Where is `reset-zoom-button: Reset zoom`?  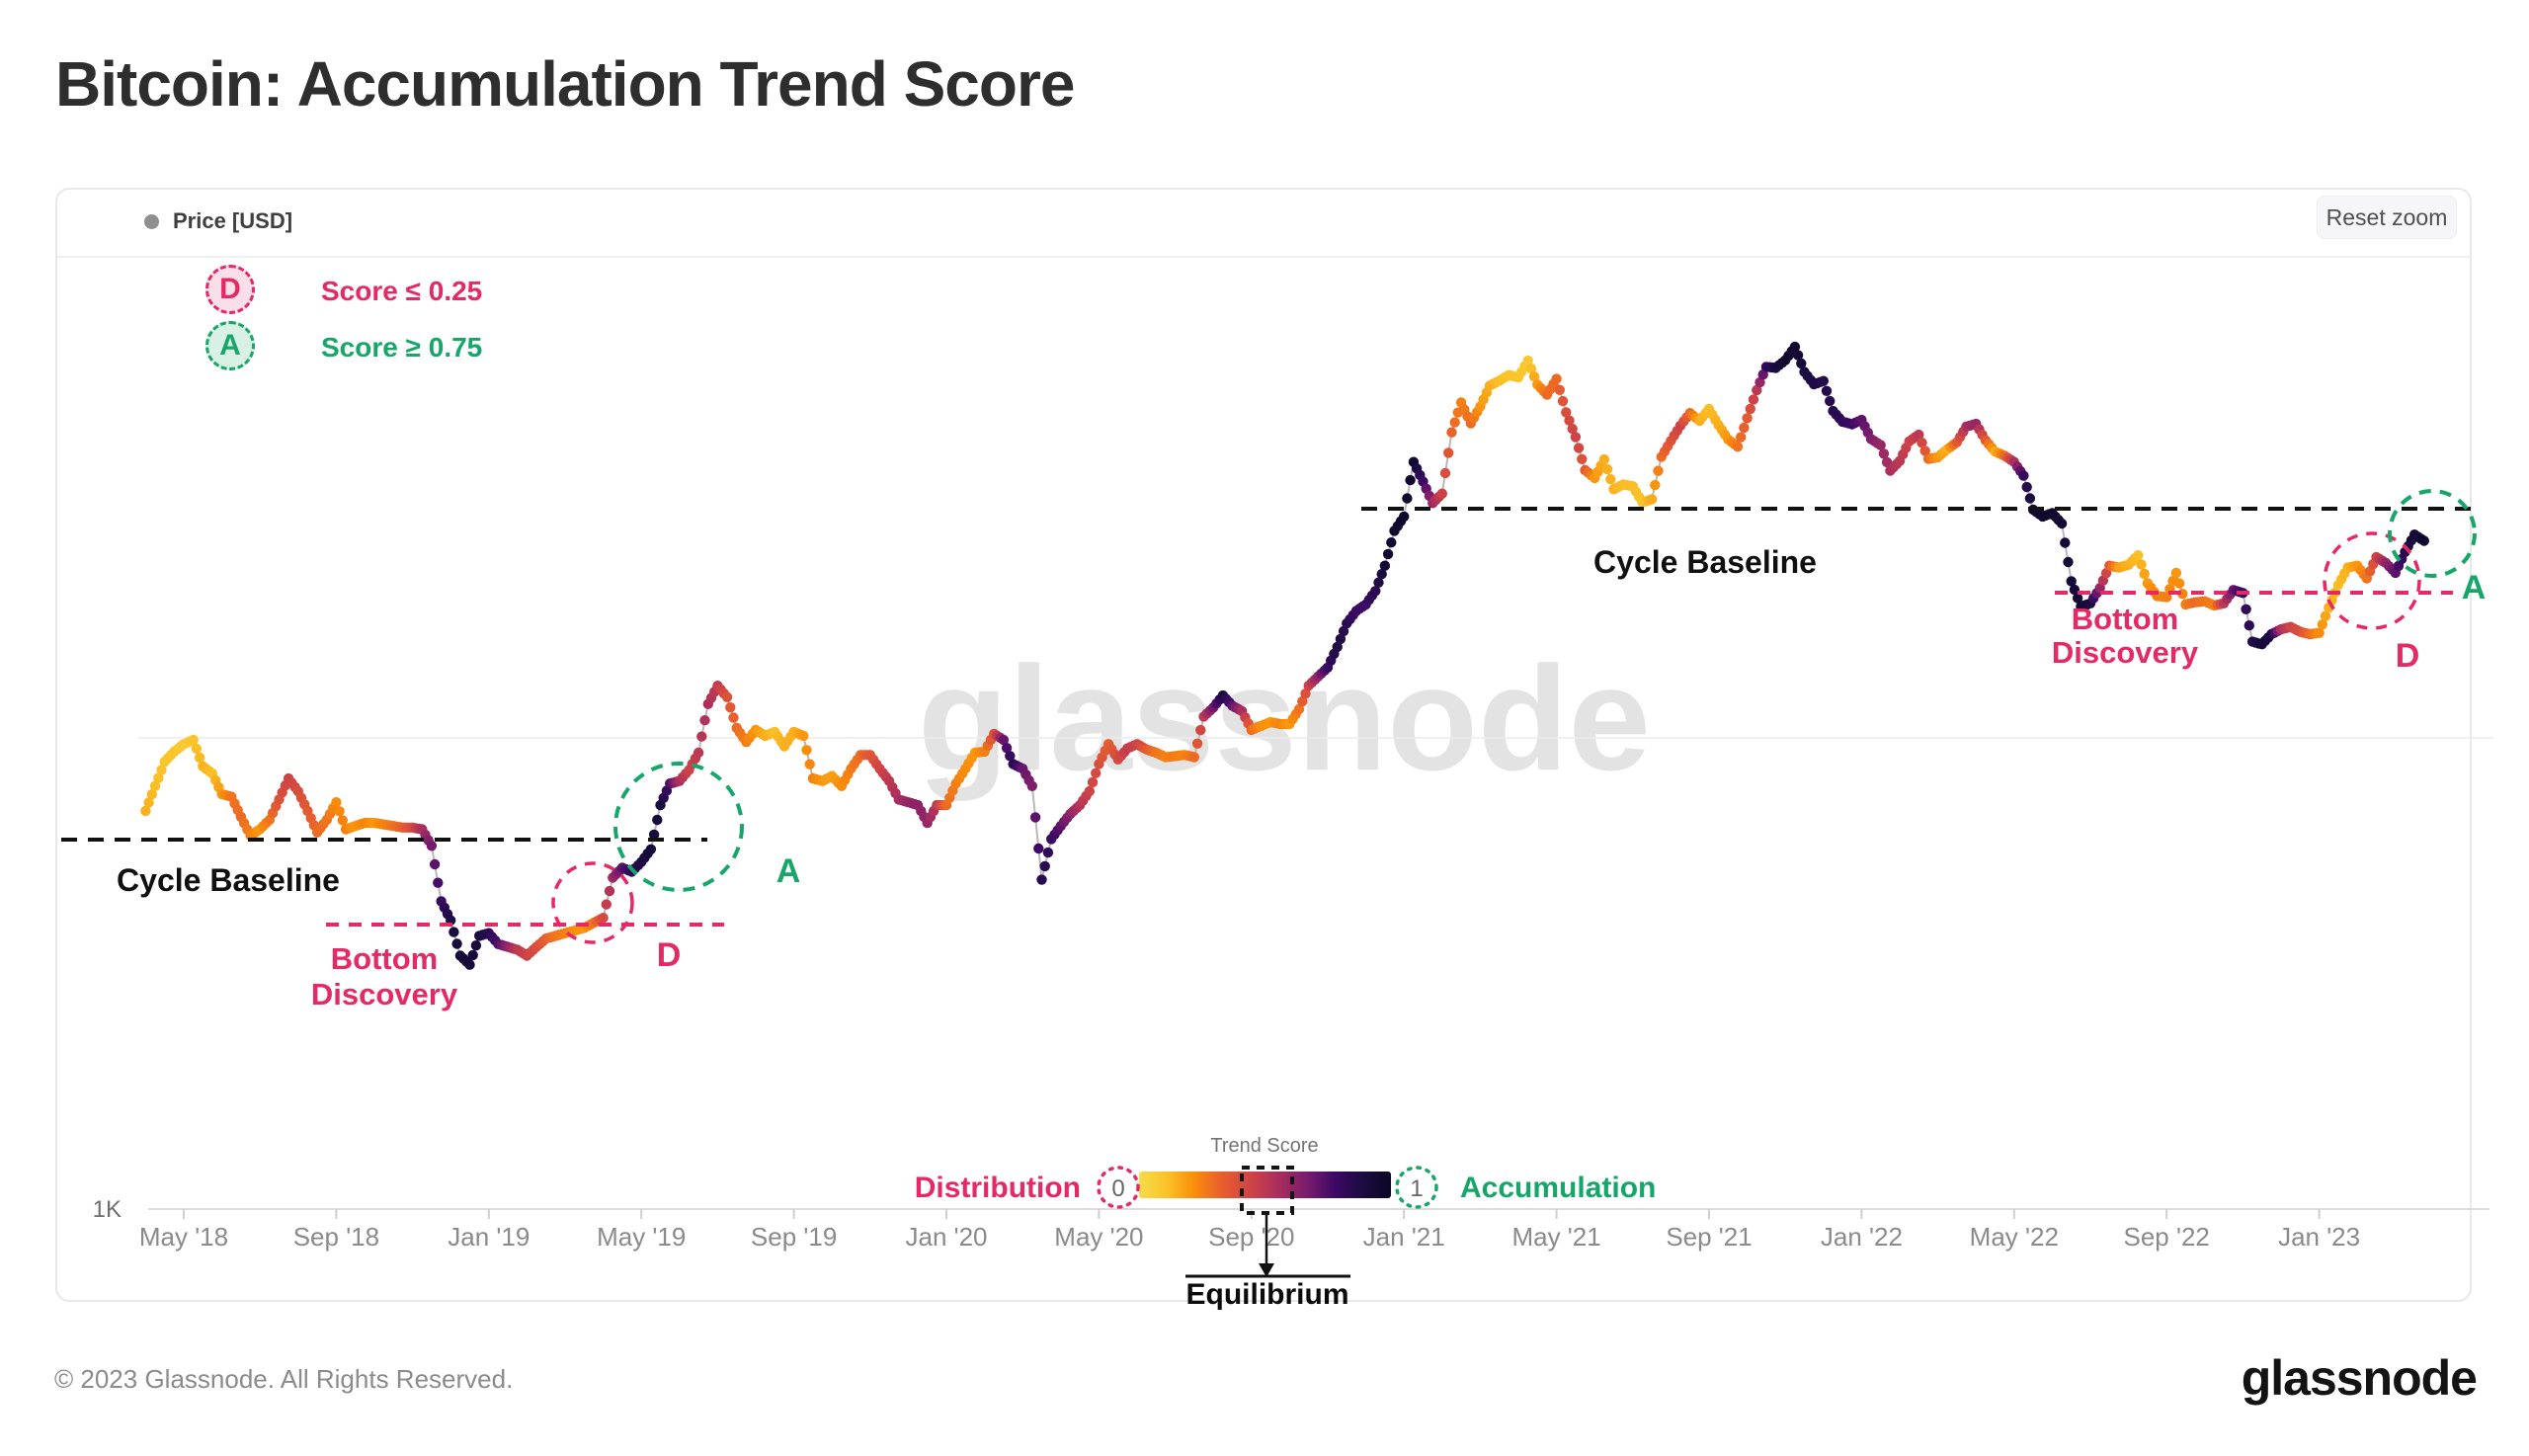
reset-zoom-button: Reset zoom is located at coordinates (2387, 217).